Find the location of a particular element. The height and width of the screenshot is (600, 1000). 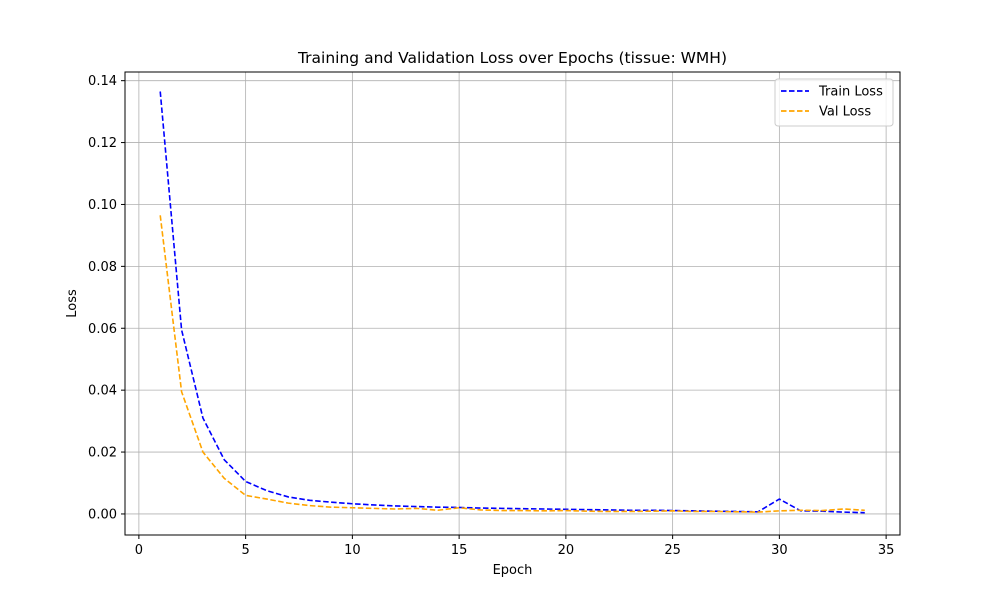

legend-label-val-loss: Val Loss is located at coordinates (845, 112).